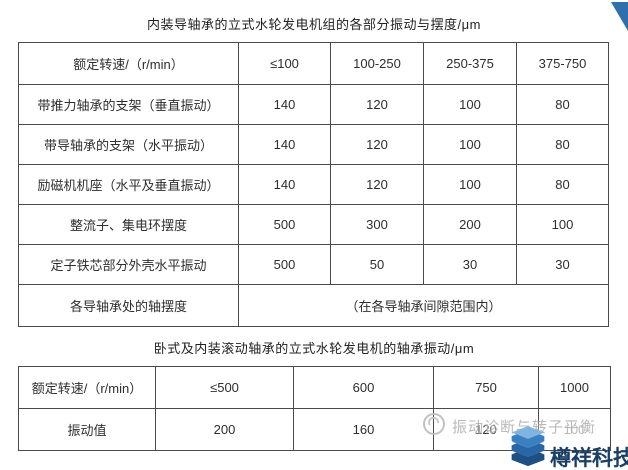  What do you see at coordinates (574, 429) in the screenshot?
I see `value-cell-obscured: 100` at bounding box center [574, 429].